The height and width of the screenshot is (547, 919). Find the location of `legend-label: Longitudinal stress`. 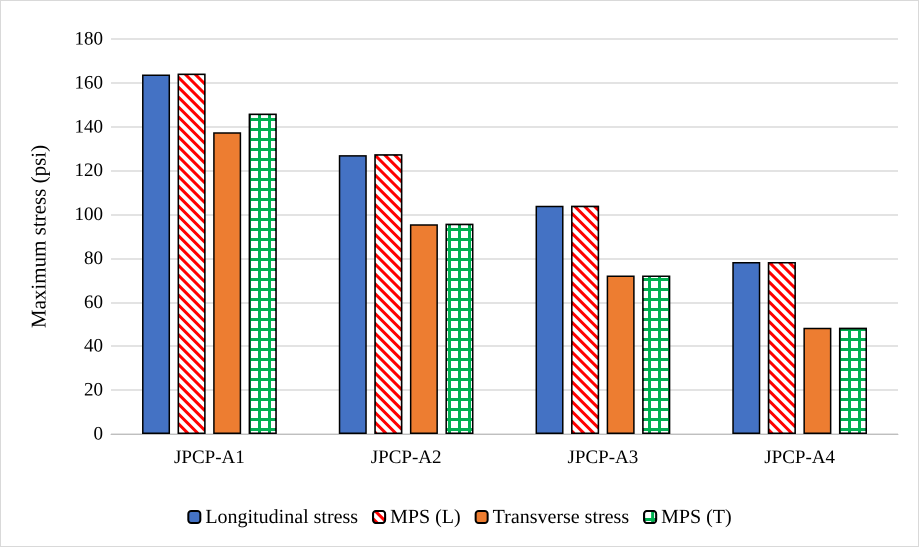

legend-label: Longitudinal stress is located at coordinates (281, 517).